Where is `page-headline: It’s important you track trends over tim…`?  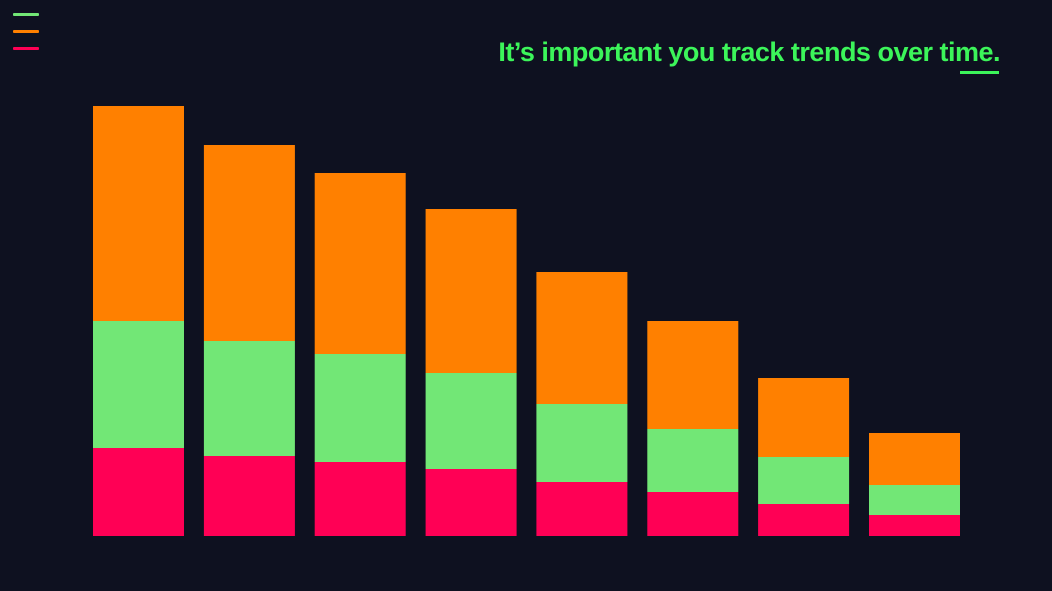 page-headline: It’s important you track trends over tim… is located at coordinates (749, 52).